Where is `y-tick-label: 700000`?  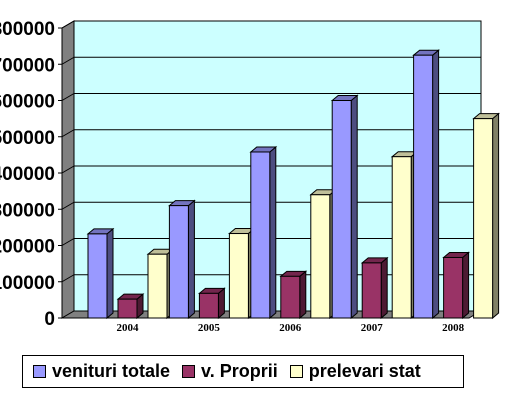
y-tick-label: 700000 is located at coordinates (27, 65).